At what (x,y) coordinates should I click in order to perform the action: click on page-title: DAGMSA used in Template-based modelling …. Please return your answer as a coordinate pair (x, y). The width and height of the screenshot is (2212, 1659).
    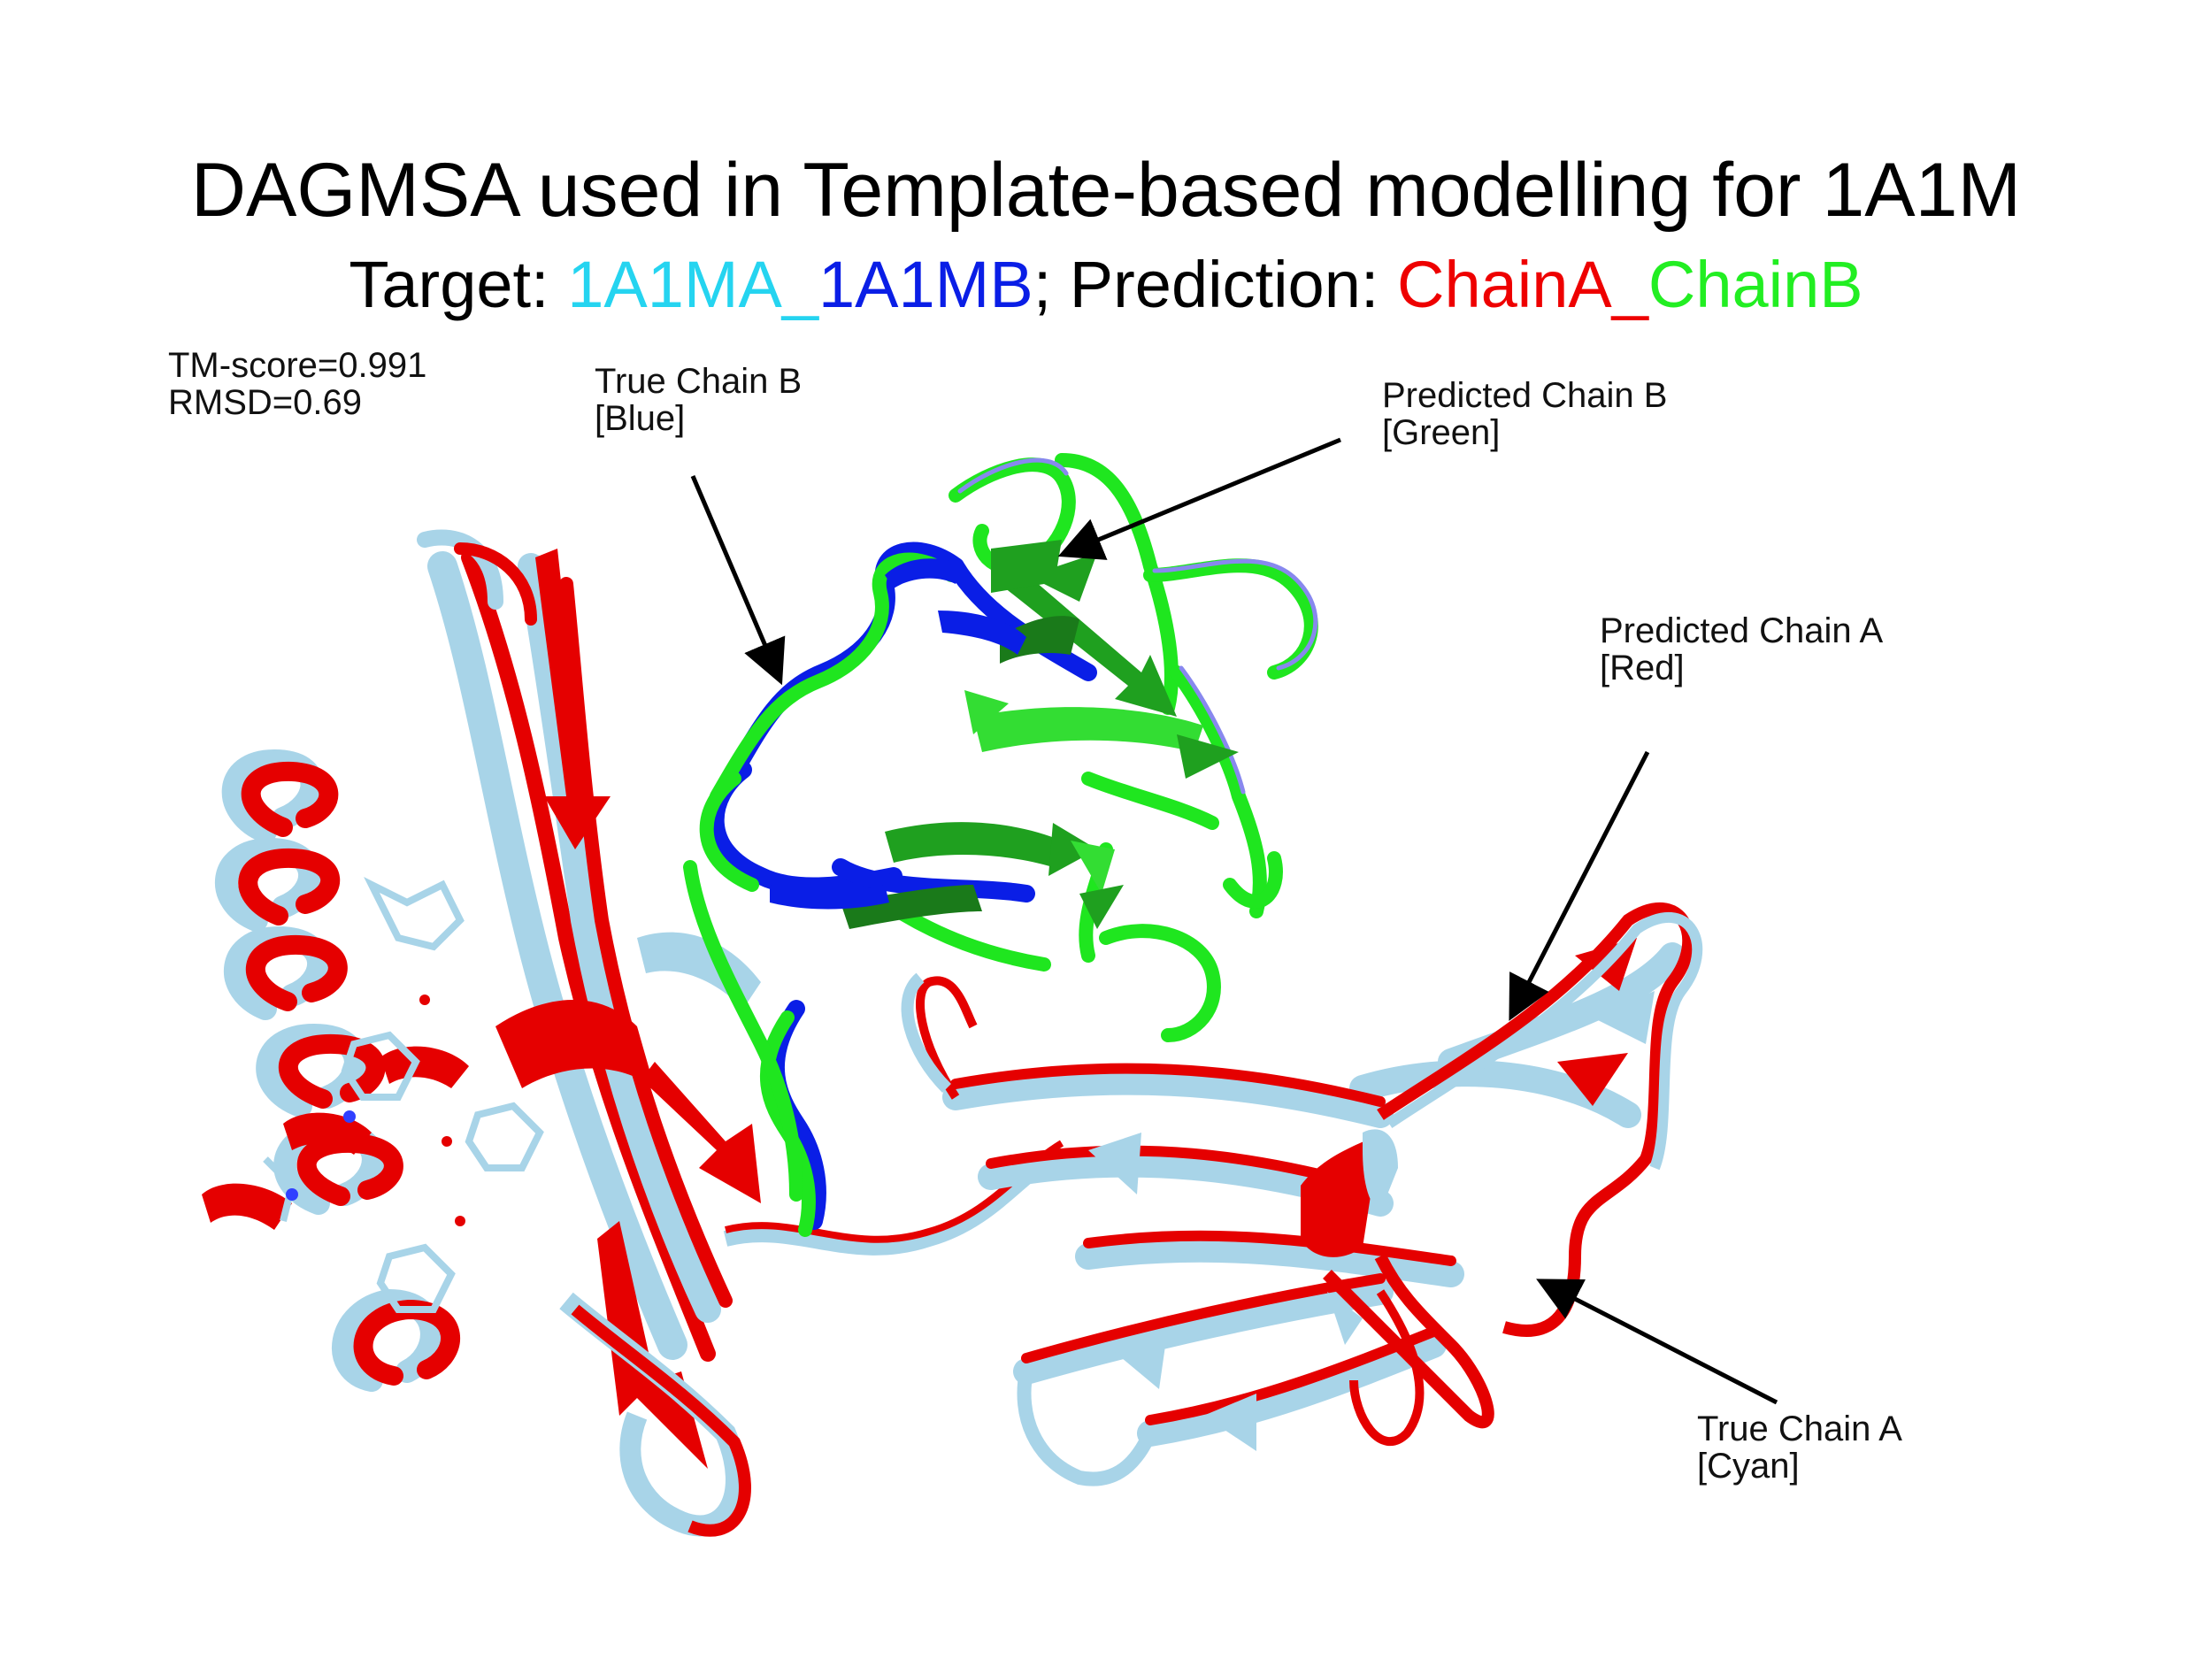
    Looking at the image, I should click on (1106, 191).